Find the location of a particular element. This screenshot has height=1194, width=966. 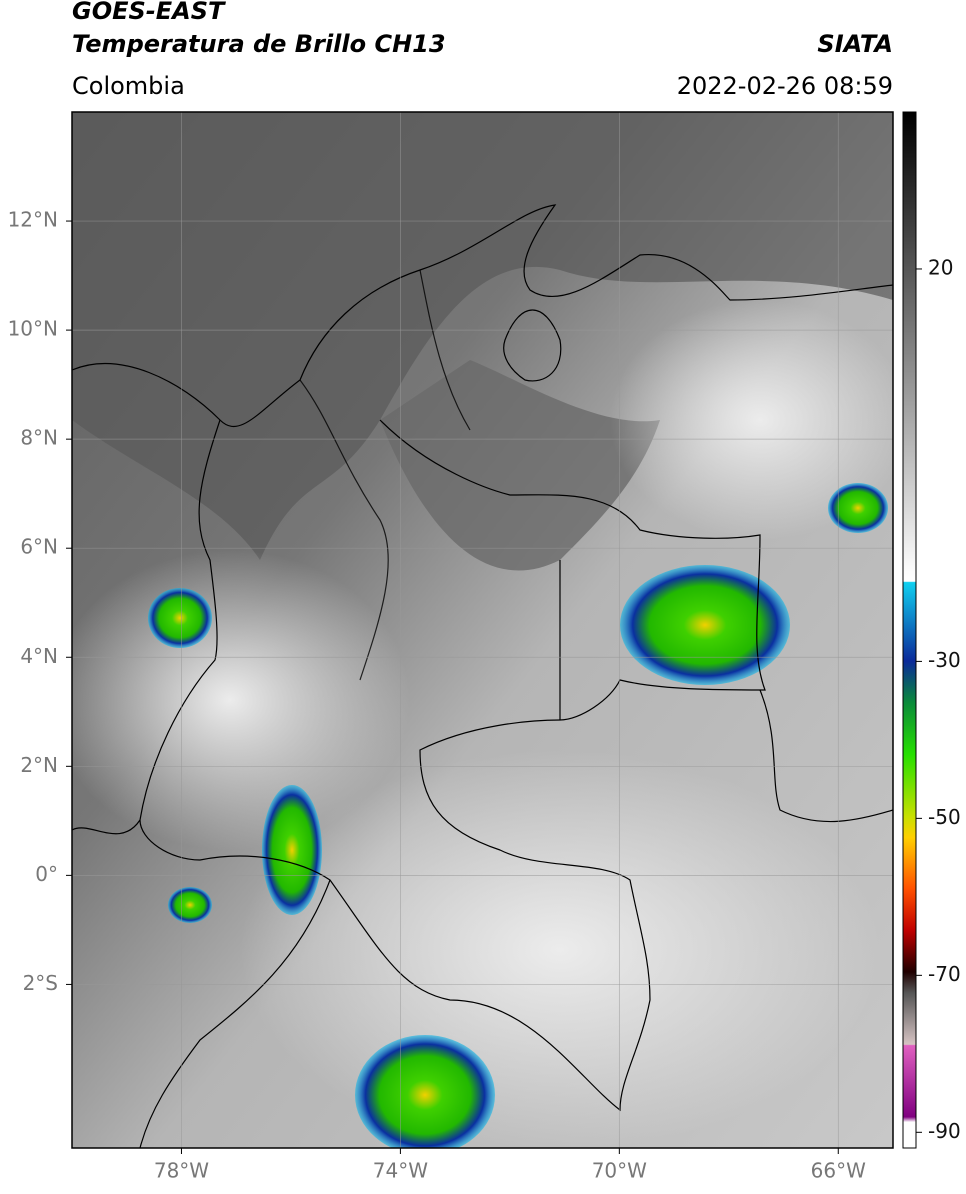

y-tick-label: 8°N is located at coordinates (39, 438).